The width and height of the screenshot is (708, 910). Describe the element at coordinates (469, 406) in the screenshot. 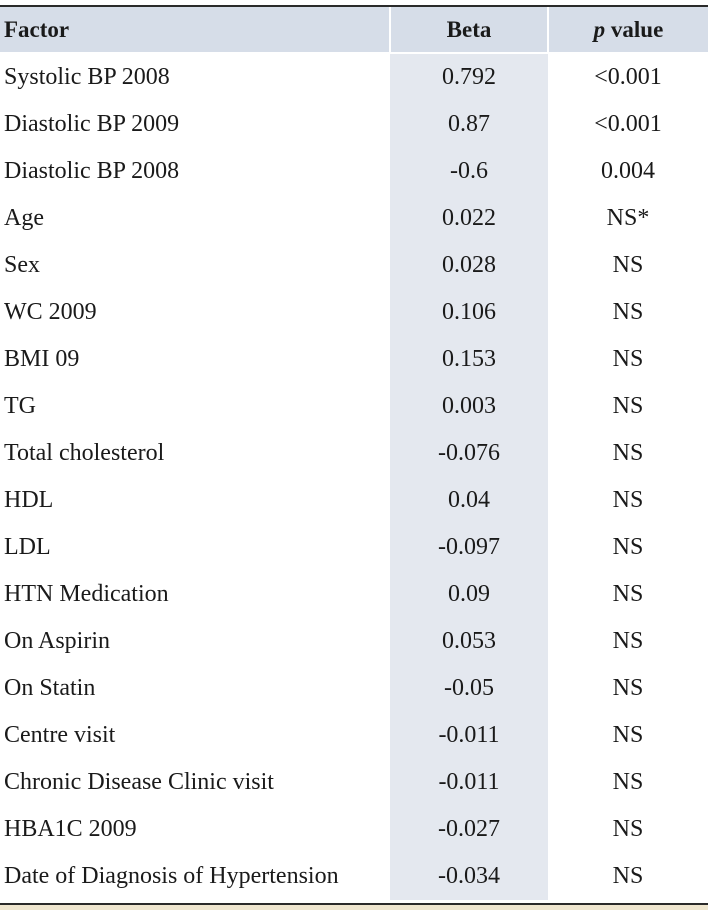

I see `beta-cell: 0.003` at that location.